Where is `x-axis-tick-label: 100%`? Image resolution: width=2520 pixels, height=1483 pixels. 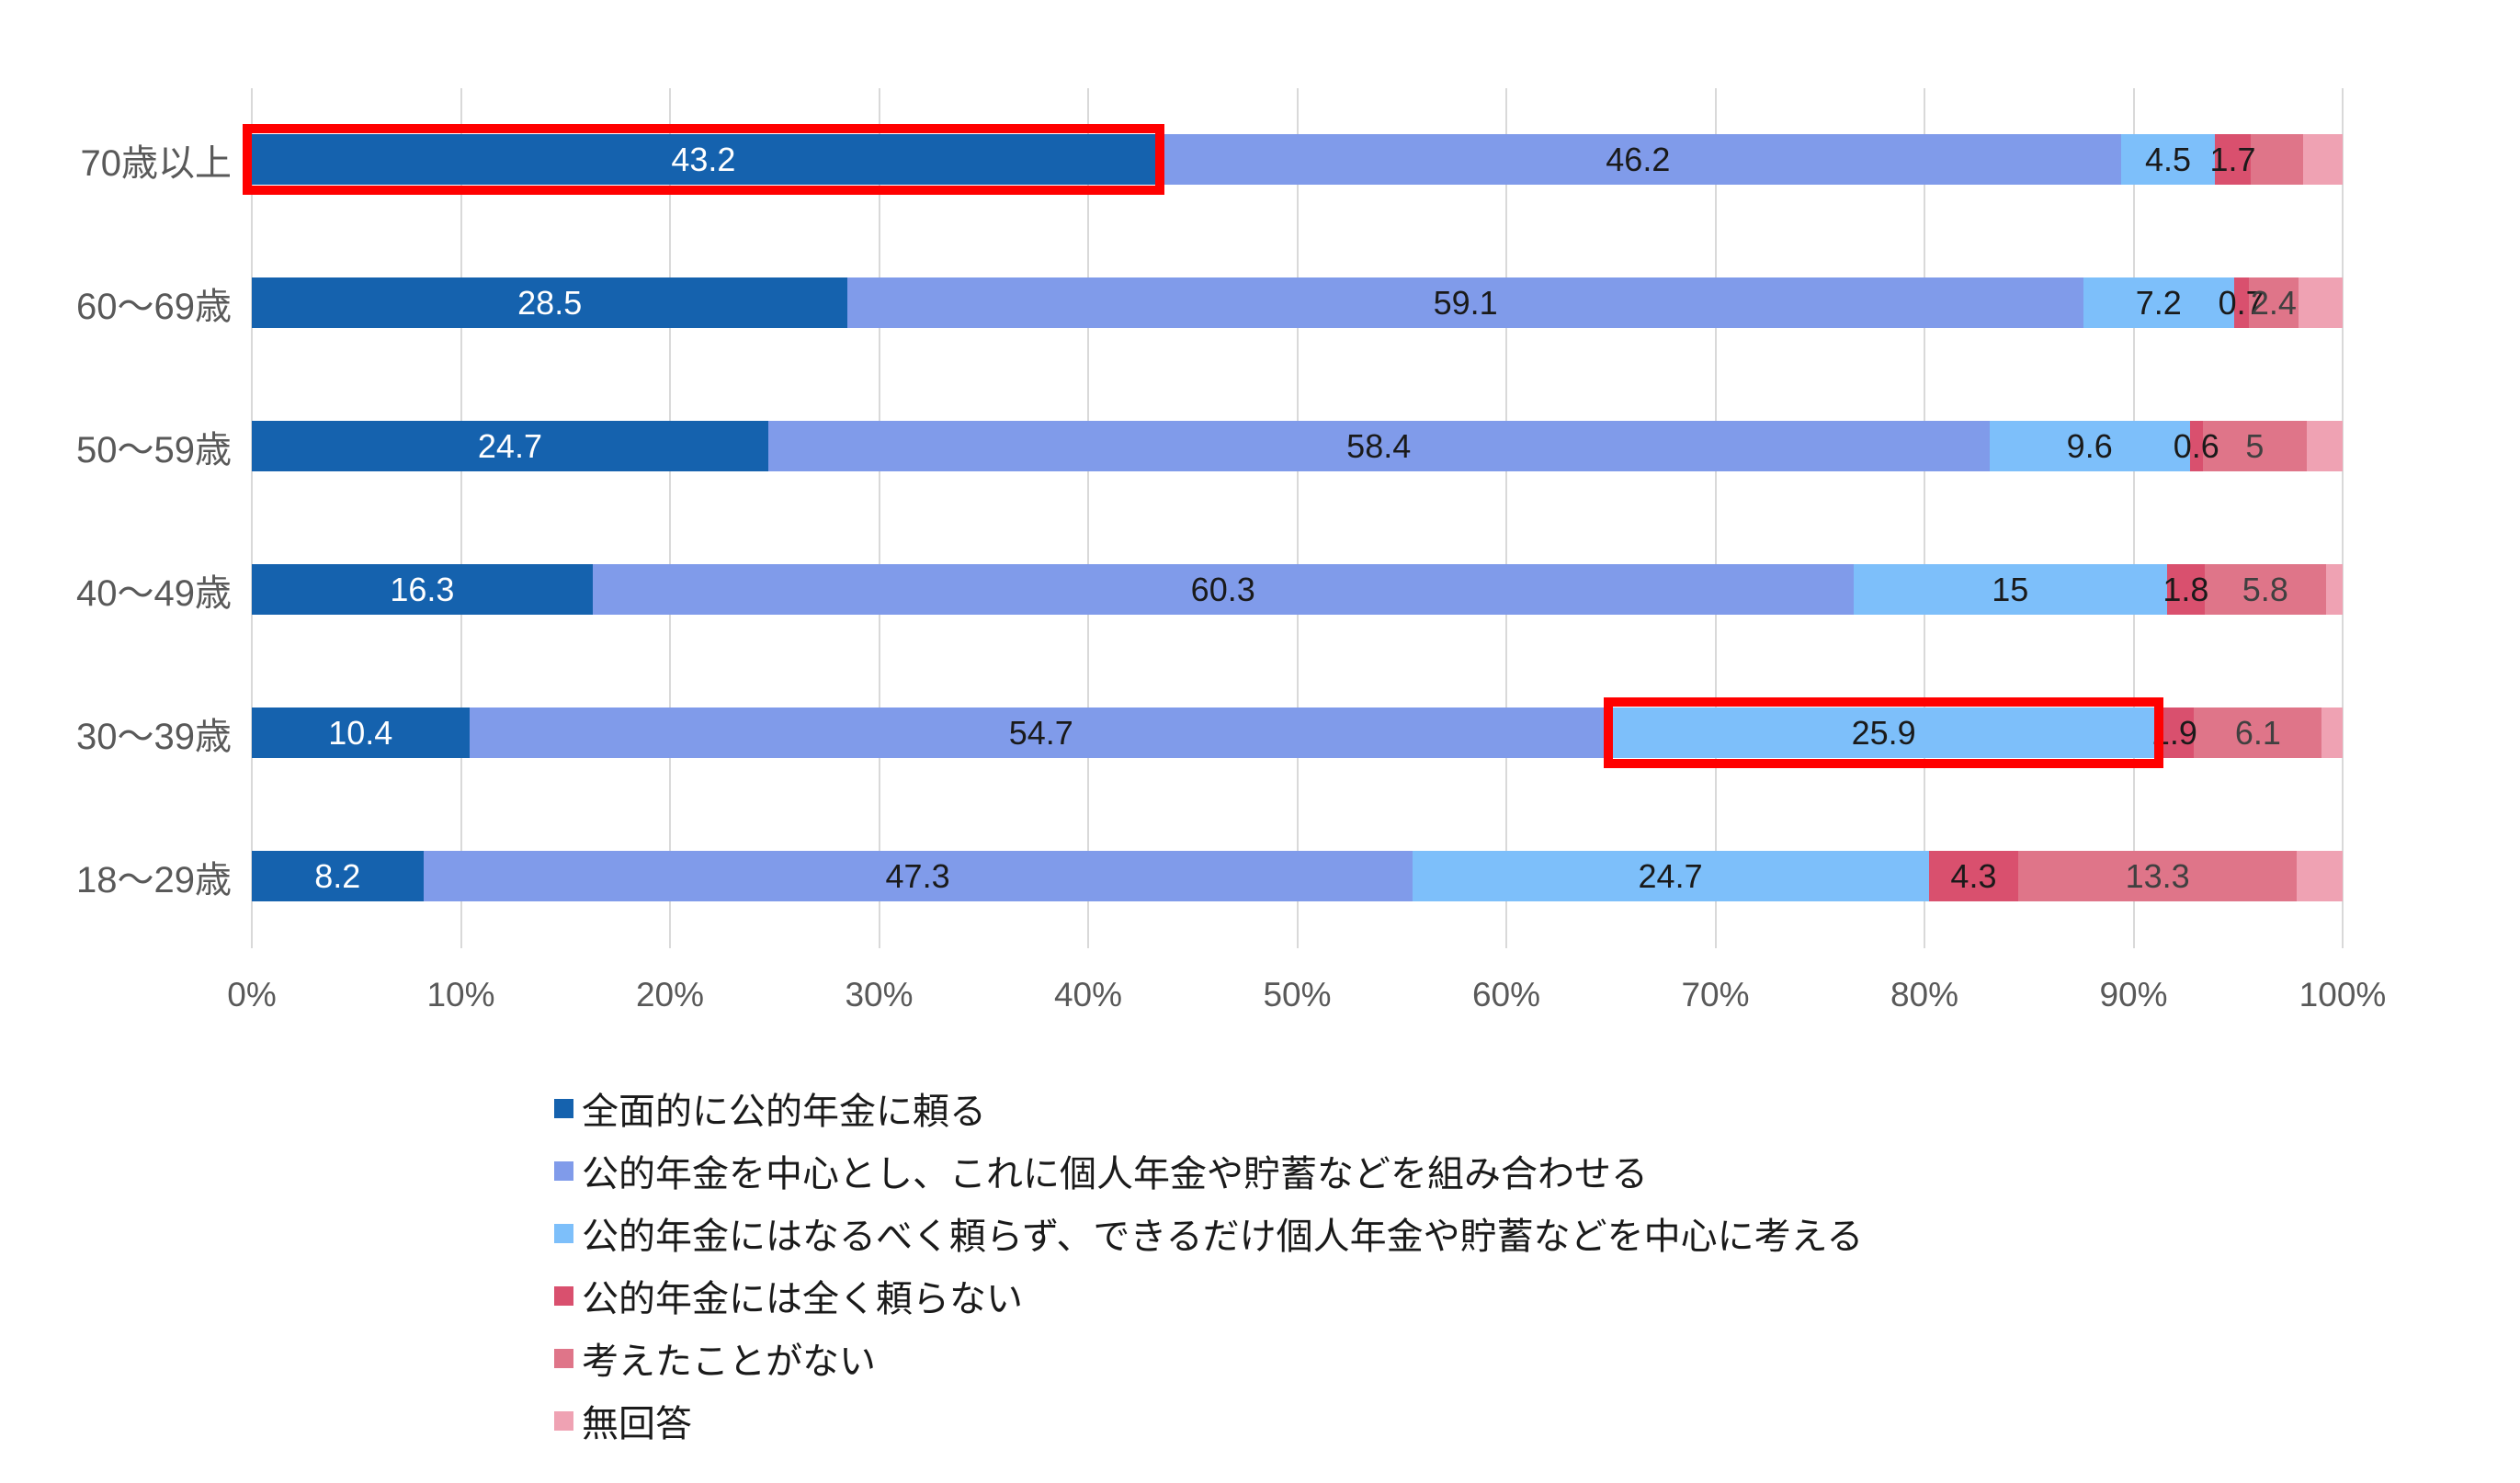 x-axis-tick-label: 100% is located at coordinates (2343, 994).